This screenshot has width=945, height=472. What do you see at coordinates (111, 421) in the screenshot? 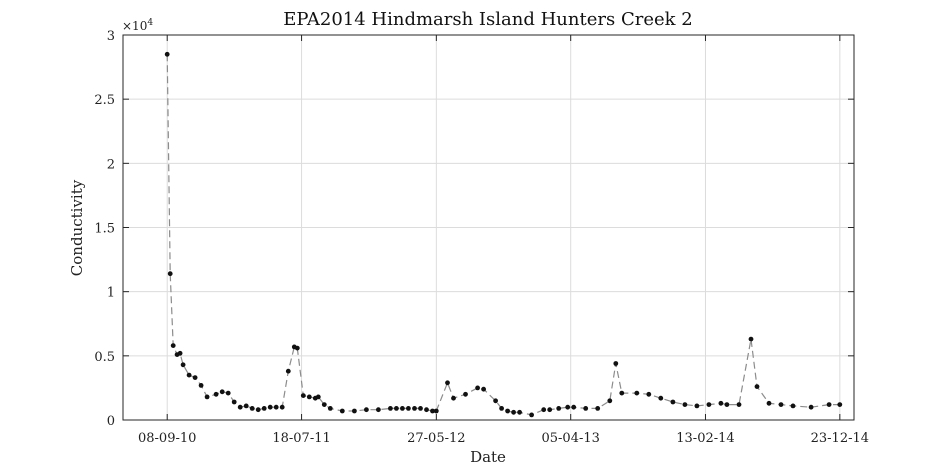
I see `y-tick-label: 0` at bounding box center [111, 421].